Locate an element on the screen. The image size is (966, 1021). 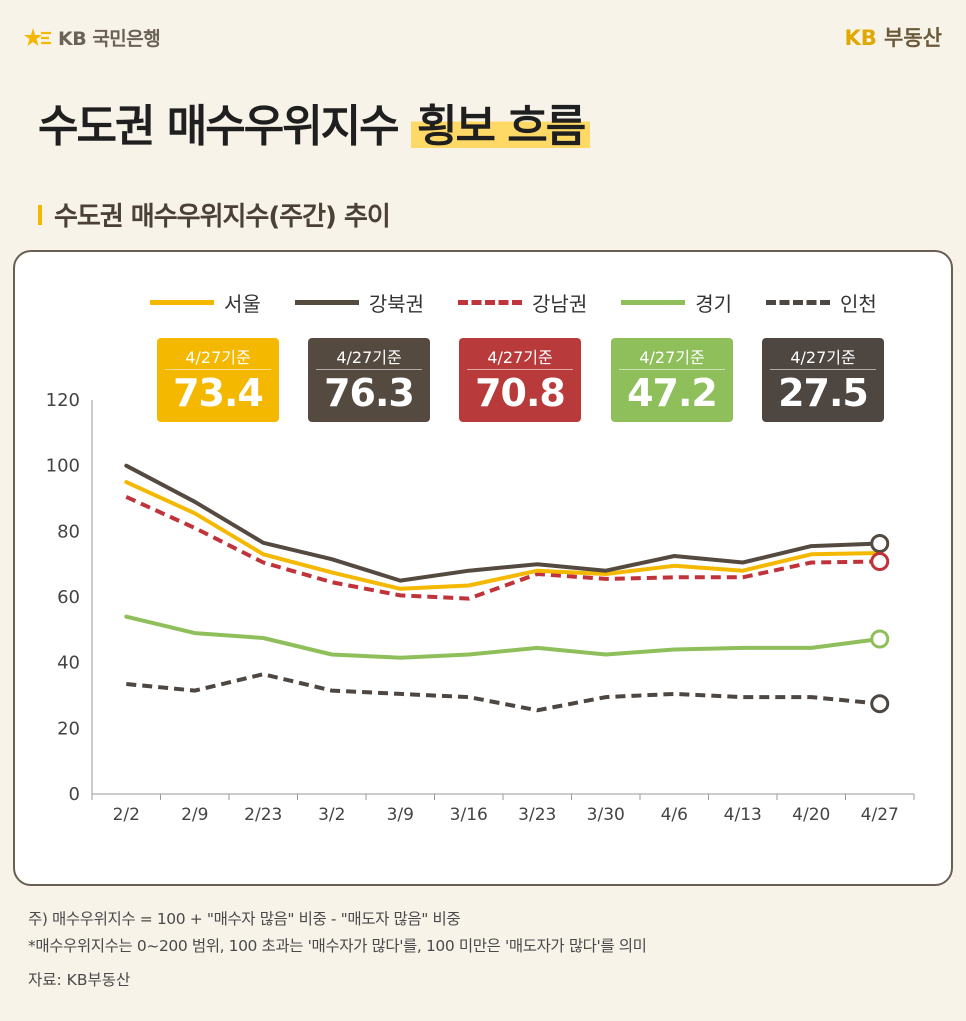
series-line-gyeonggi is located at coordinates (503, 637).